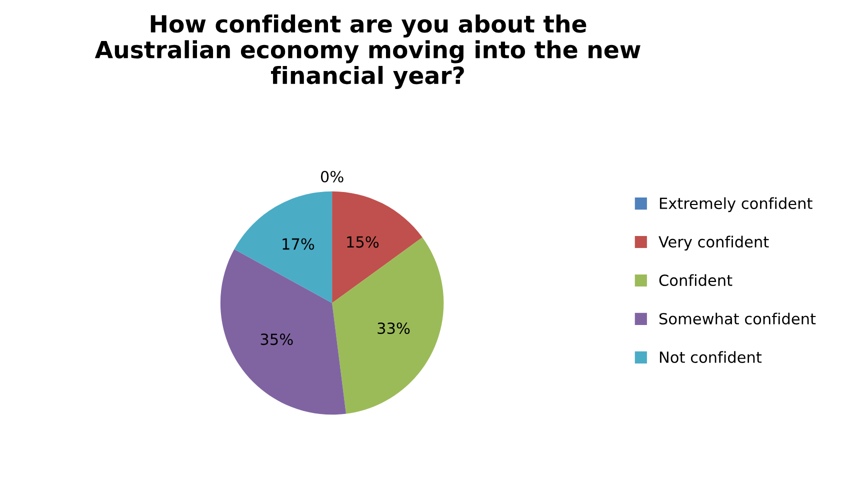 The width and height of the screenshot is (846, 483). What do you see at coordinates (737, 318) in the screenshot?
I see `legend-label: Somewhat confident` at bounding box center [737, 318].